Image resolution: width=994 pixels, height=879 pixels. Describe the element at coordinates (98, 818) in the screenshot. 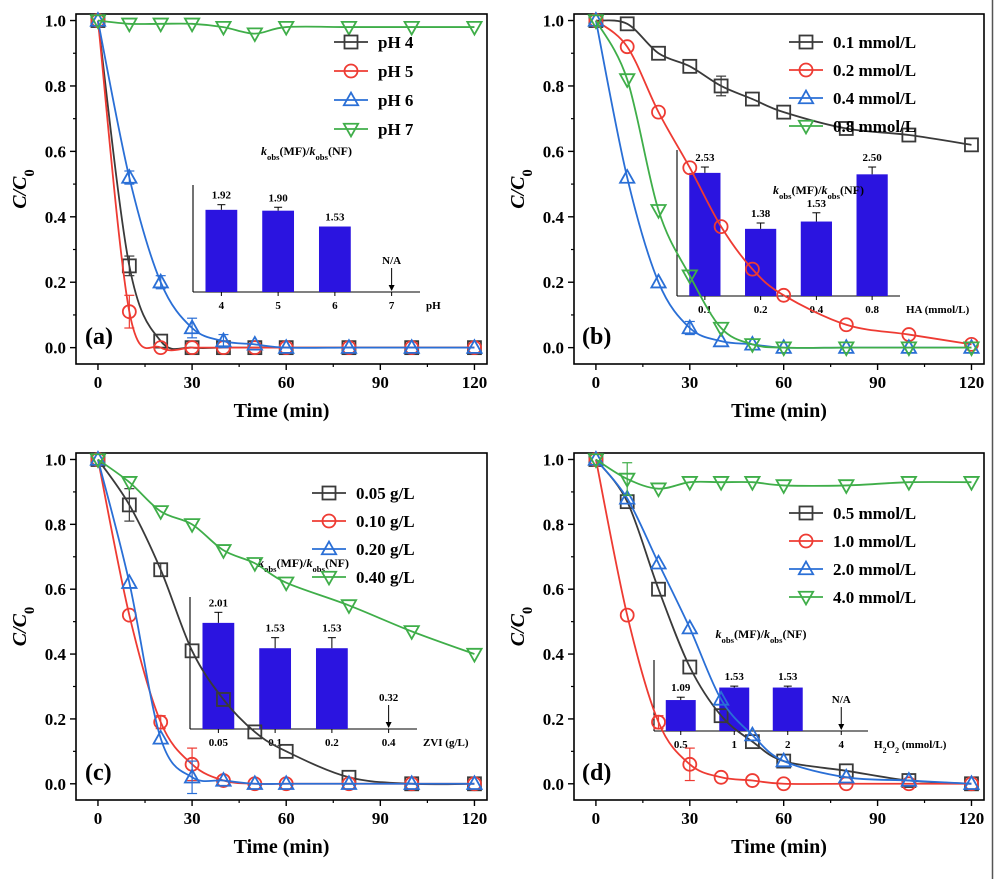

I see `x-tick-label: 0` at that location.